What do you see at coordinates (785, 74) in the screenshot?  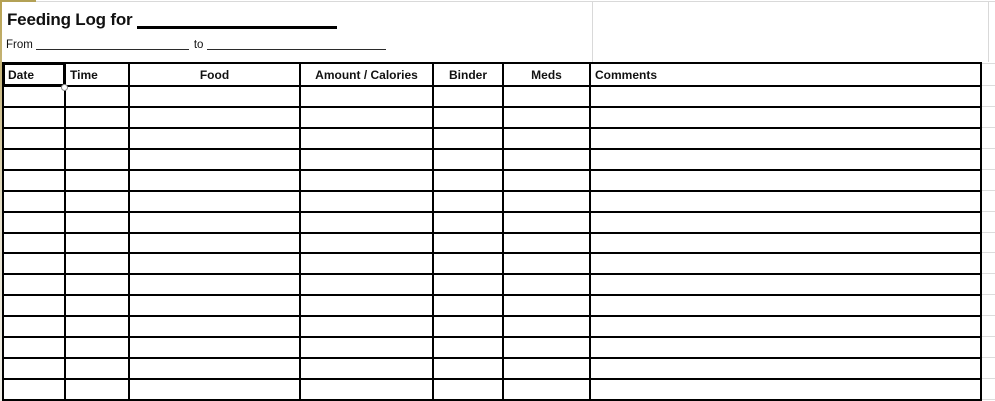 I see `column-header-comments: Comments` at bounding box center [785, 74].